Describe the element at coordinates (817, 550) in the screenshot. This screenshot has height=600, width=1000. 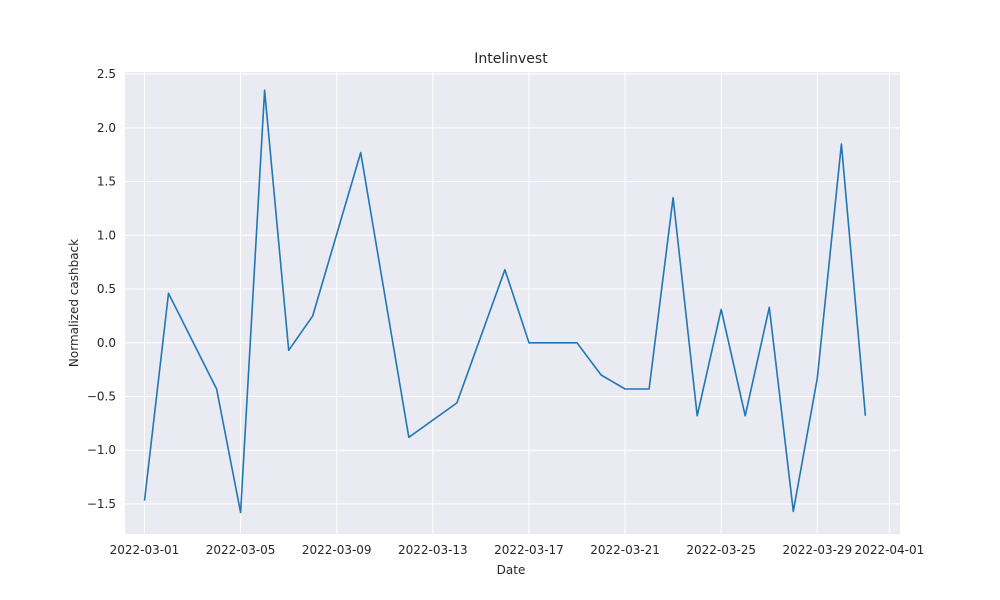
I see `x-tick-label: 2022-03-29` at that location.